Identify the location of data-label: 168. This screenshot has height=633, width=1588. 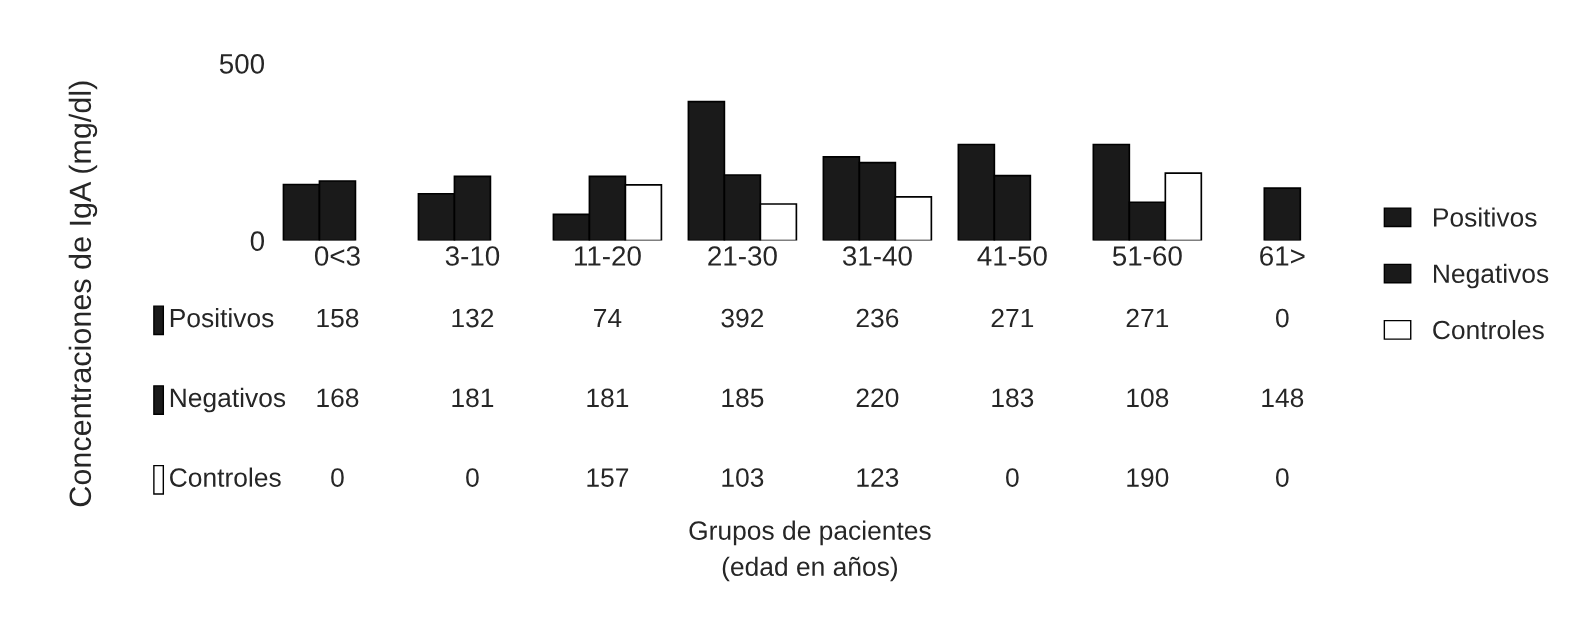
(338, 398).